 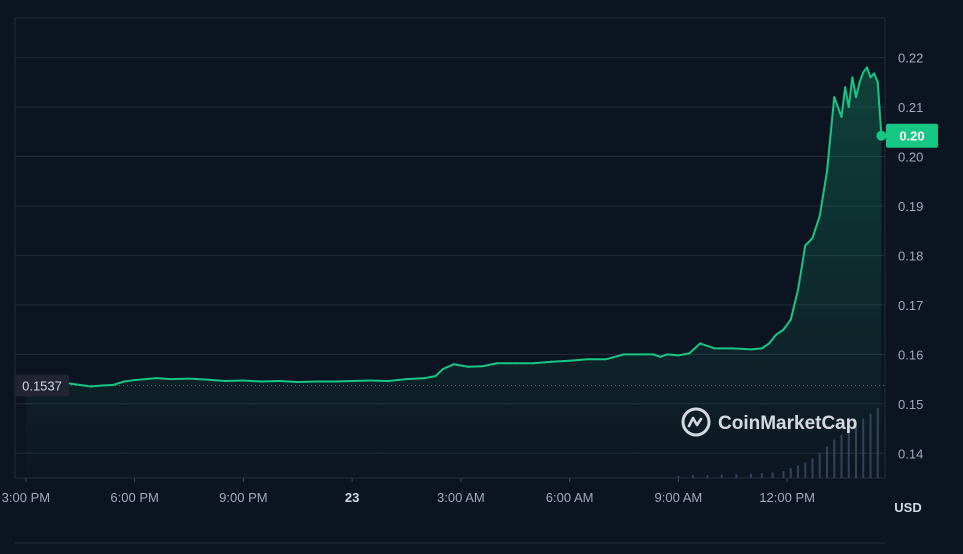 I want to click on x-tick-label: 9:00 AM, so click(x=679, y=497).